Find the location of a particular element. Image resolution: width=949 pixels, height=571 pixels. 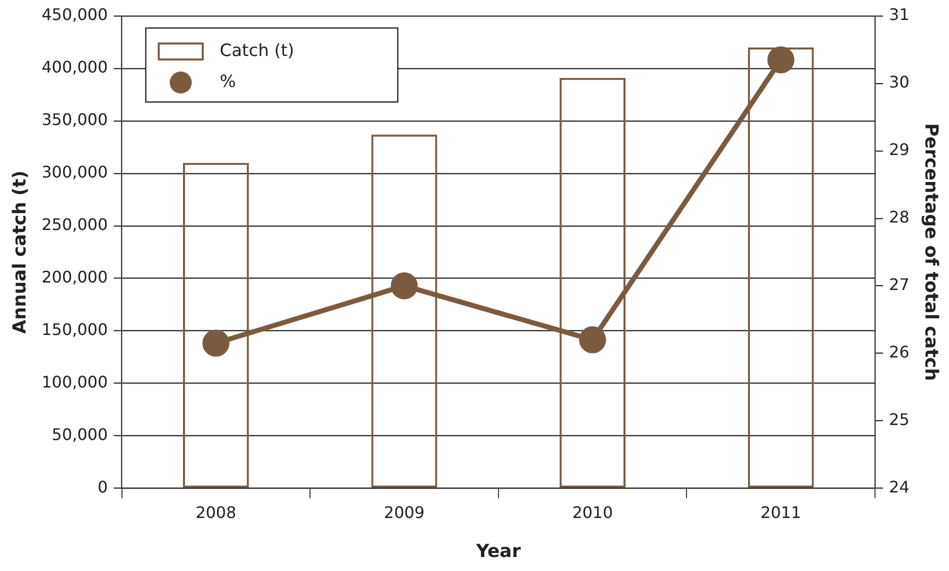

y-axis-title: Annual catch (t) is located at coordinates (19, 252).